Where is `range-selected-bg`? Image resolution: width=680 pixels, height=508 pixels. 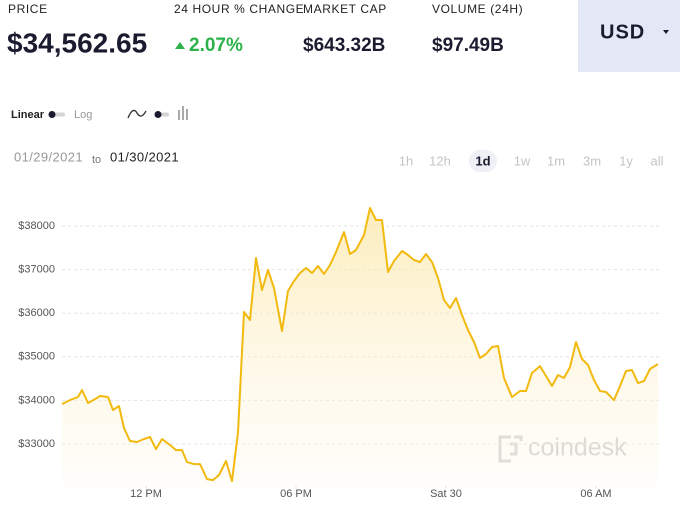
range-selected-bg is located at coordinates (483, 161).